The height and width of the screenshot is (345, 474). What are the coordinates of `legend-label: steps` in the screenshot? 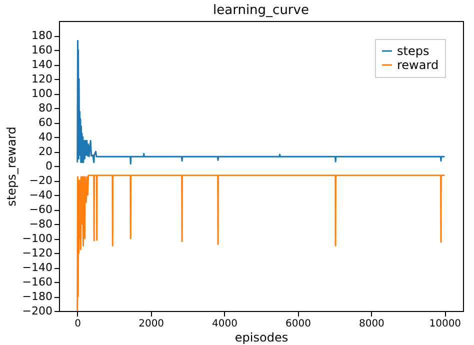 It's located at (413, 51).